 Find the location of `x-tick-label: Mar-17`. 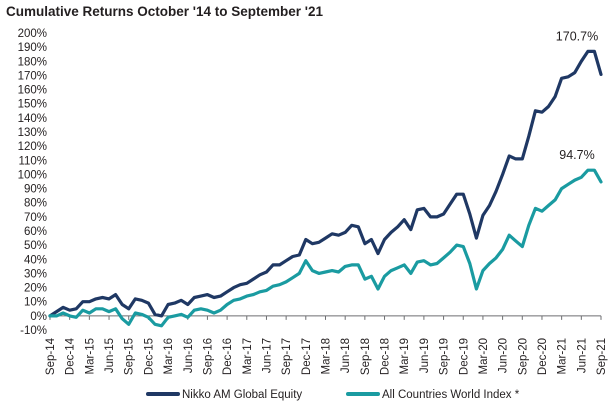

x-tick-label: Mar-17 is located at coordinates (248, 356).